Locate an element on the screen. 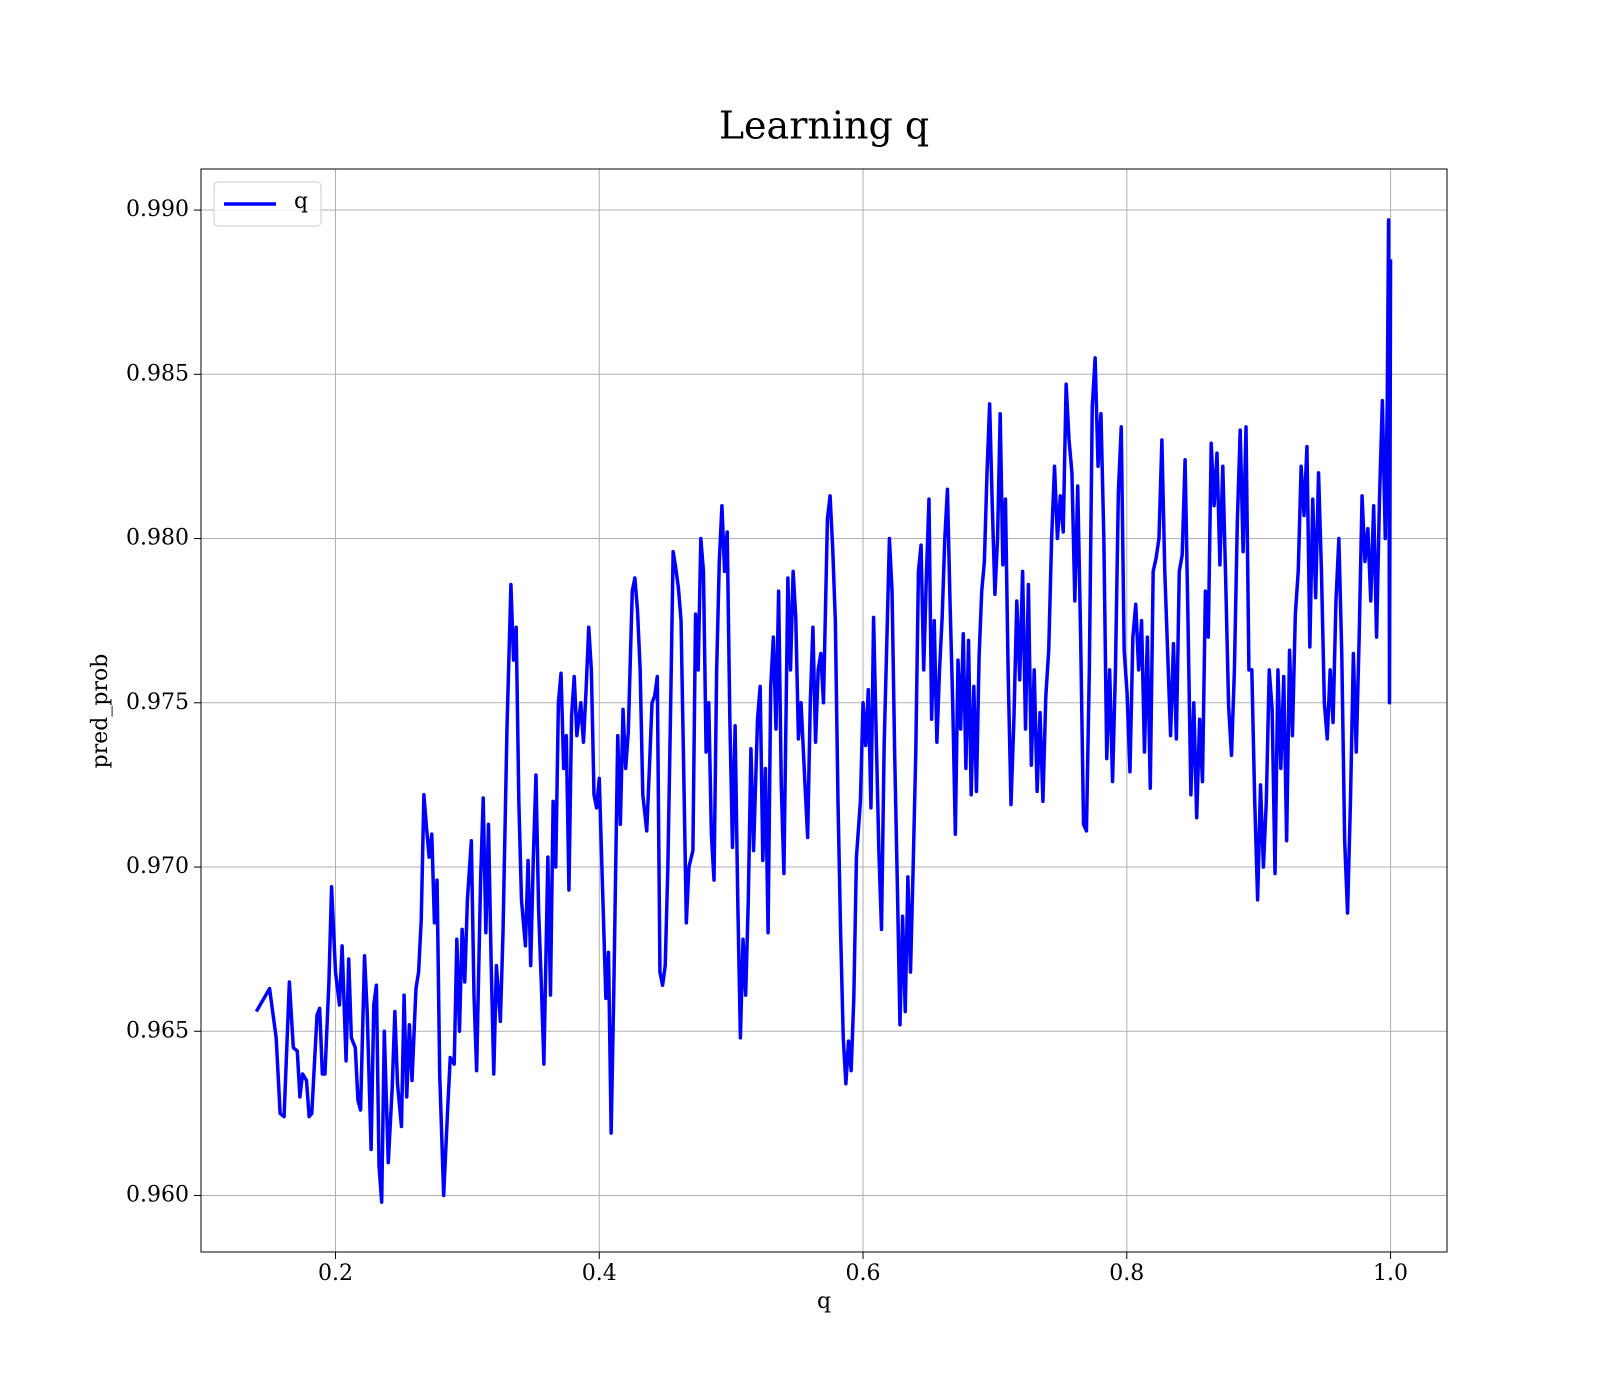 The width and height of the screenshot is (1600, 1400). y-tick-label: 0.970 is located at coordinates (157, 866).